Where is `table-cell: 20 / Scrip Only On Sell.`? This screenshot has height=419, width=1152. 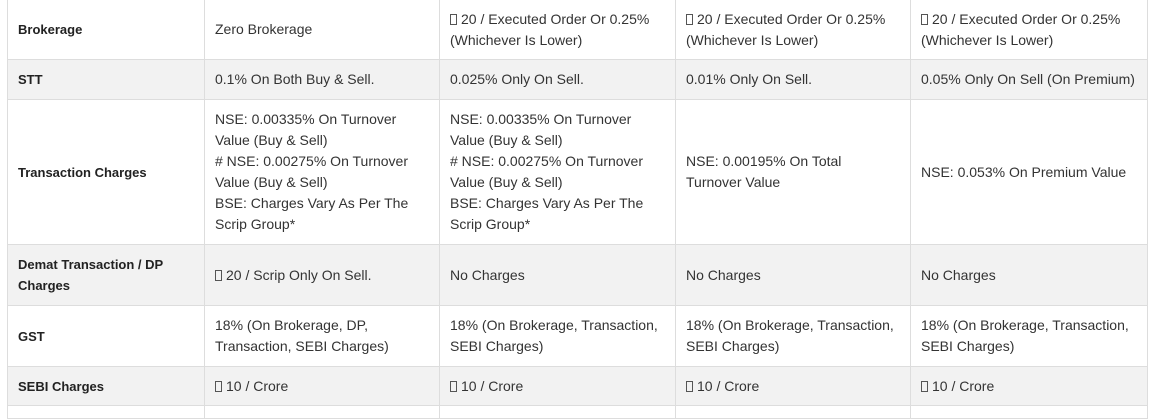
table-cell: 20 / Scrip Only On Sell. is located at coordinates (322, 275).